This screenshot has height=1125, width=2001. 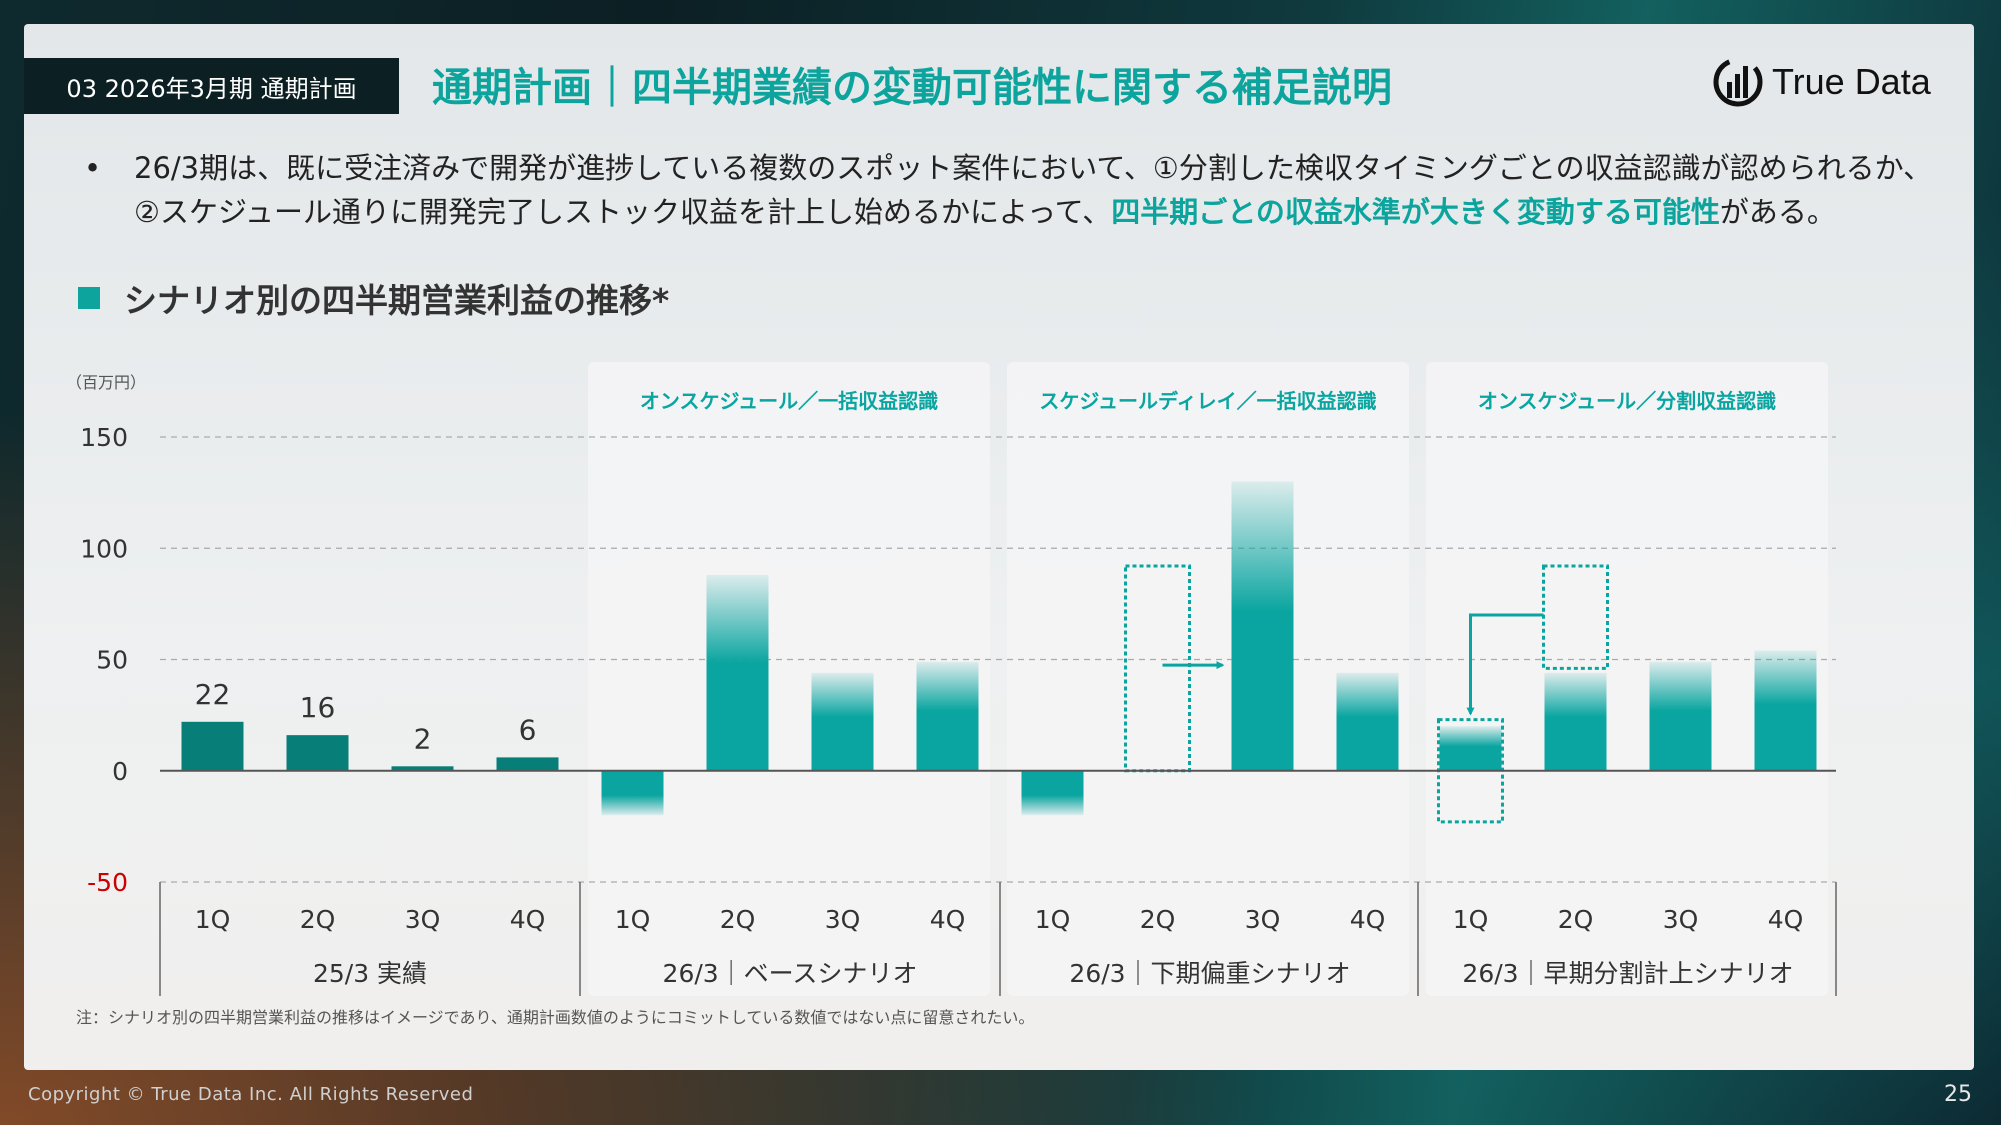 I want to click on logo-mark-icon, so click(x=1738, y=82).